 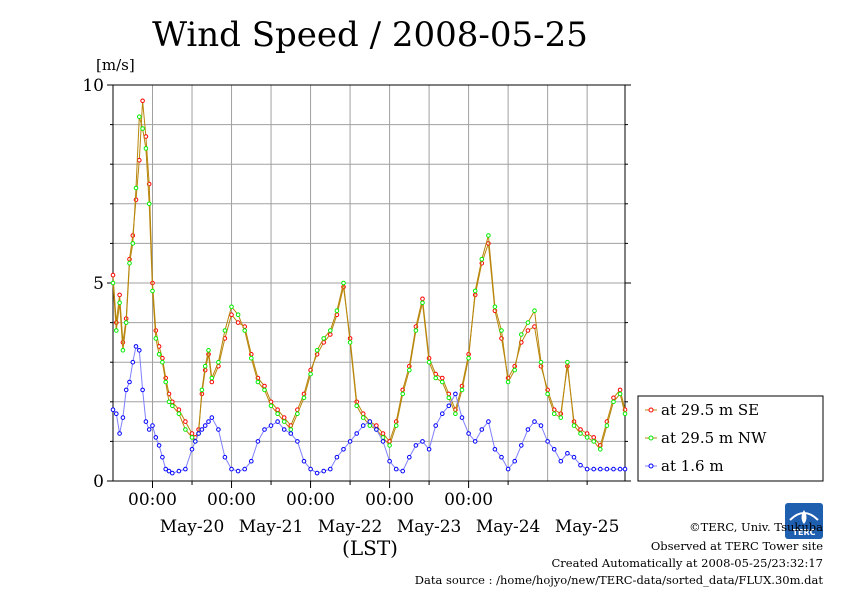 What do you see at coordinates (714, 438) in the screenshot?
I see `legend-label: at 29.5 m NW` at bounding box center [714, 438].